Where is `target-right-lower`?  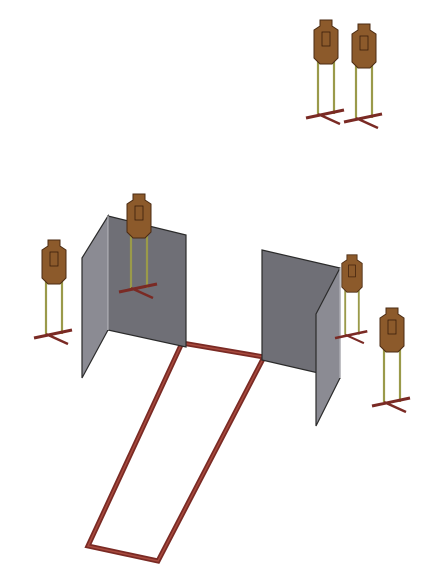
target-right-lower is located at coordinates (391, 360).